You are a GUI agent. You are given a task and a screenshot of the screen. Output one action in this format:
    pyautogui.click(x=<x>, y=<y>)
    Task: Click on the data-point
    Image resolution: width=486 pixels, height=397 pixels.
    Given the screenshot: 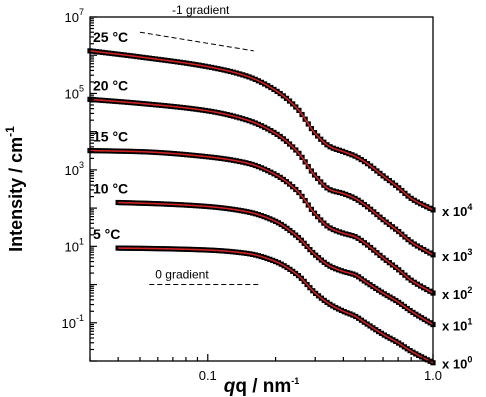 What is the action you would take?
    pyautogui.click(x=118, y=248)
    